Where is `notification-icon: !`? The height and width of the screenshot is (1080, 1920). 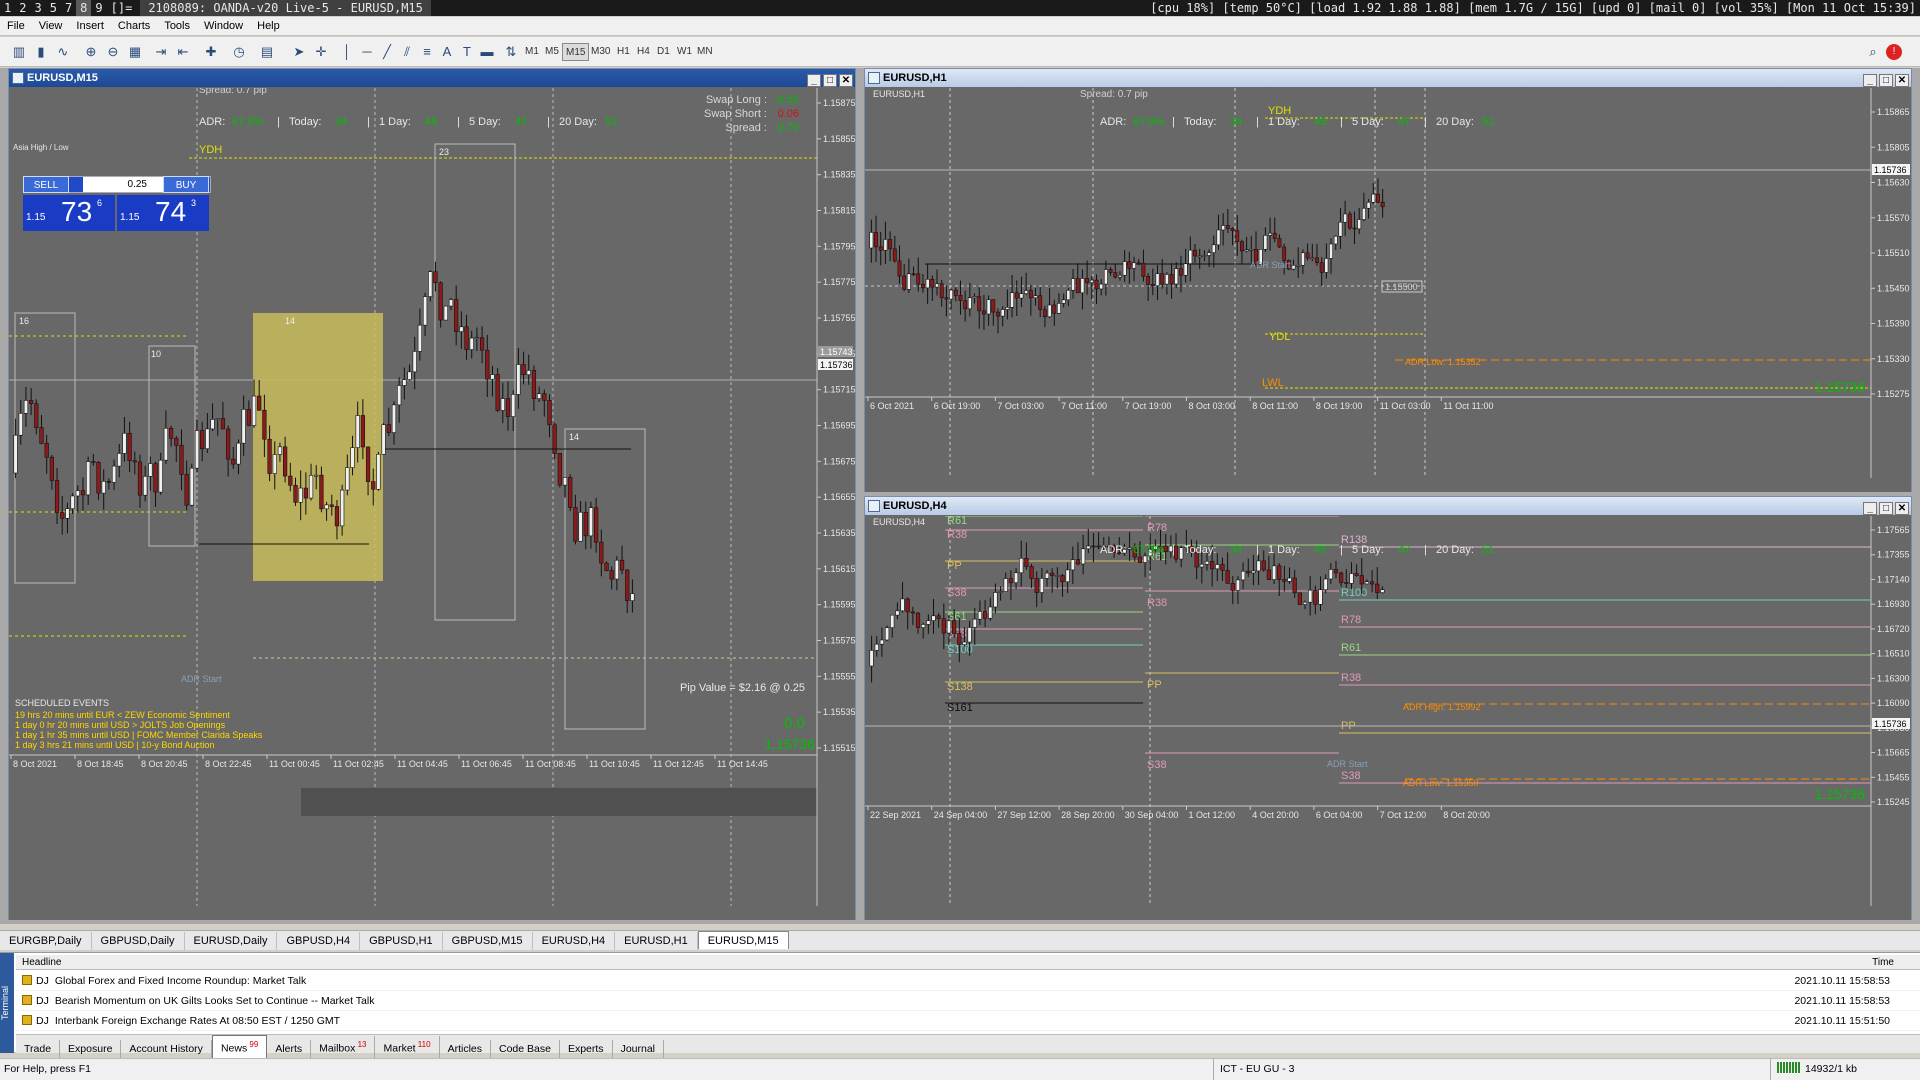 notification-icon: ! is located at coordinates (1894, 52).